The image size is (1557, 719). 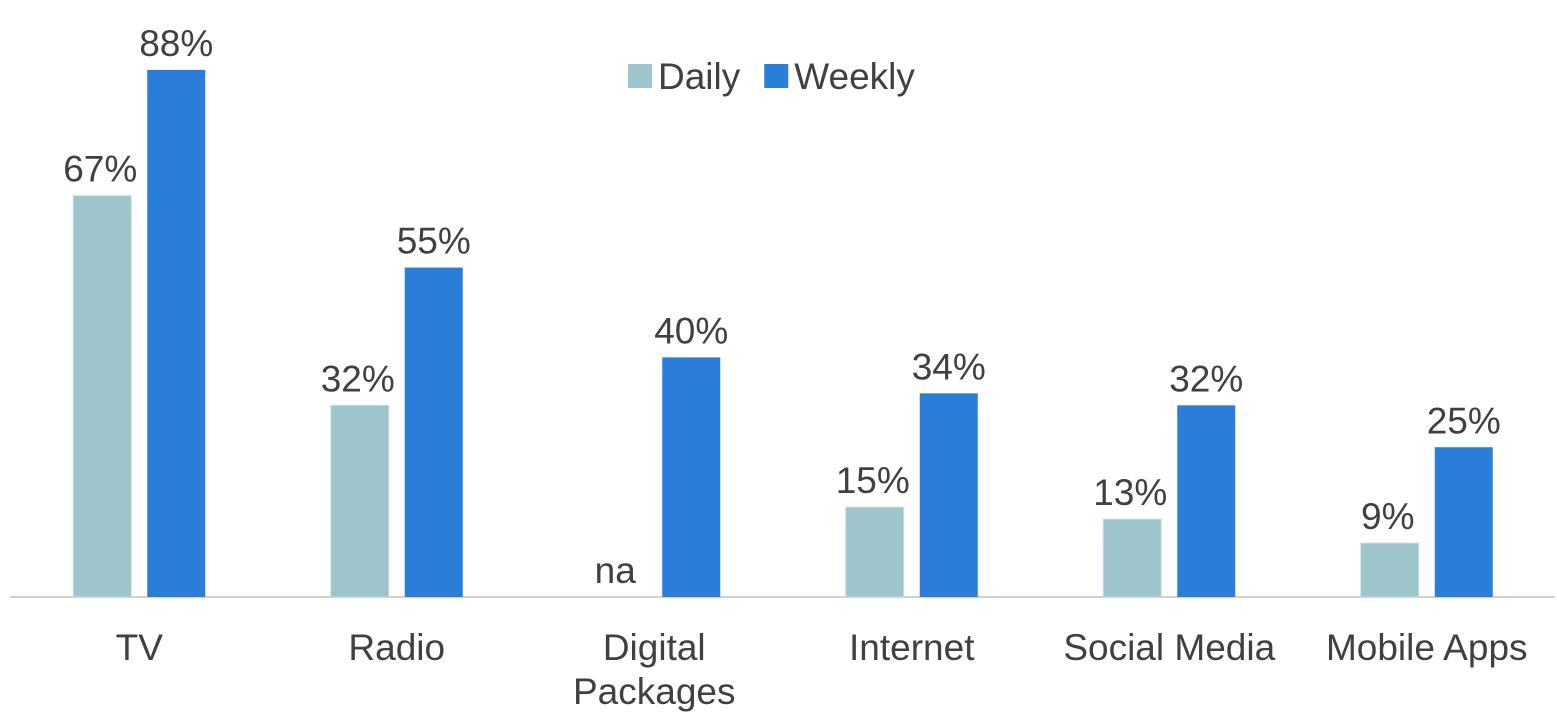 What do you see at coordinates (1130, 492) in the screenshot?
I see `data-label: 13%` at bounding box center [1130, 492].